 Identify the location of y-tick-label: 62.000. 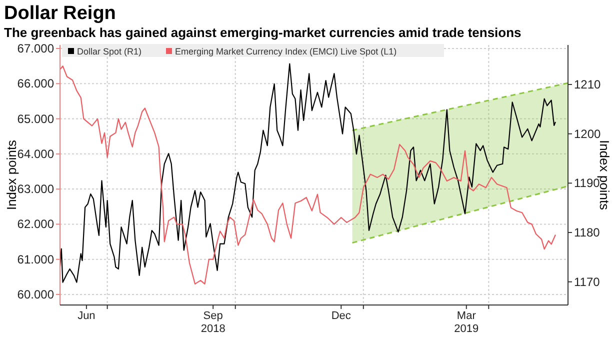
(35, 224).